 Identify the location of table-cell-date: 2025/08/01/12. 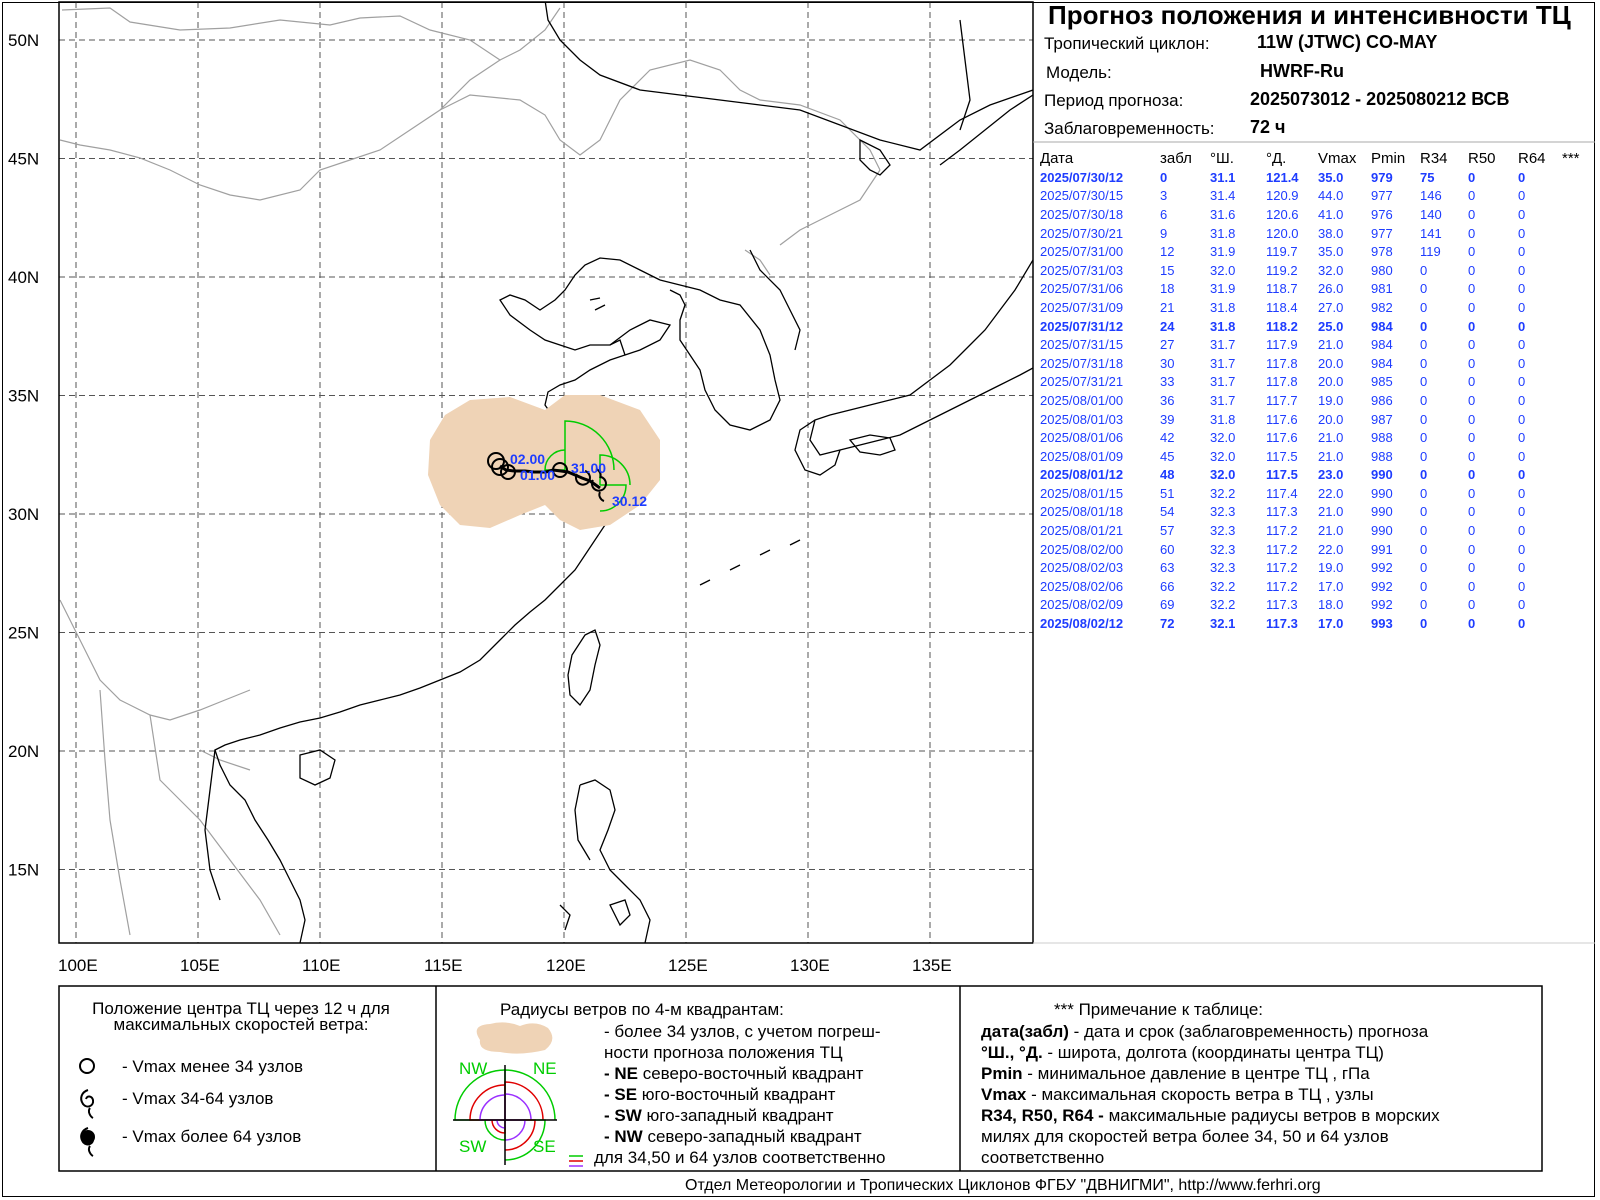
(1082, 475).